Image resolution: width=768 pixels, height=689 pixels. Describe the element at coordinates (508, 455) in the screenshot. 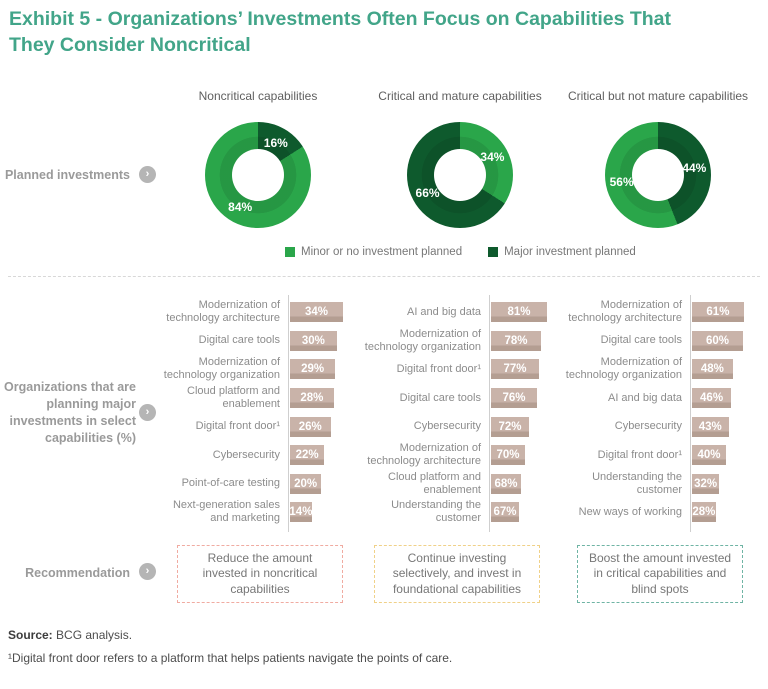

I see `bar: 70%` at that location.